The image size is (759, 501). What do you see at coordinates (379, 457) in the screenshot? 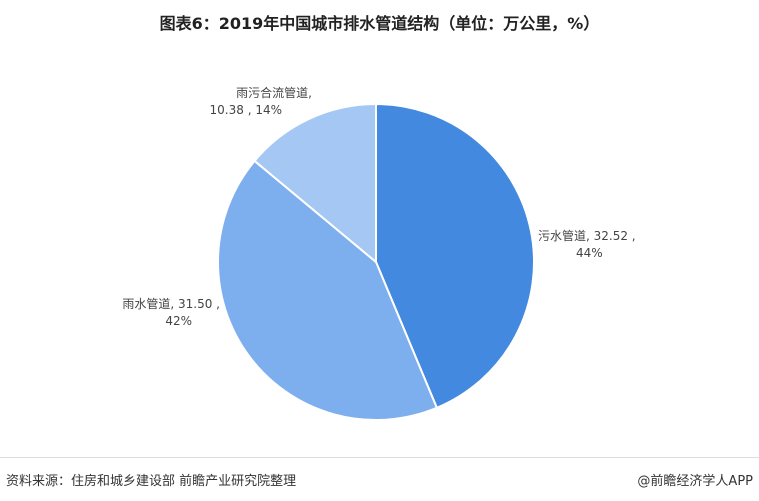
I see `divider` at bounding box center [379, 457].